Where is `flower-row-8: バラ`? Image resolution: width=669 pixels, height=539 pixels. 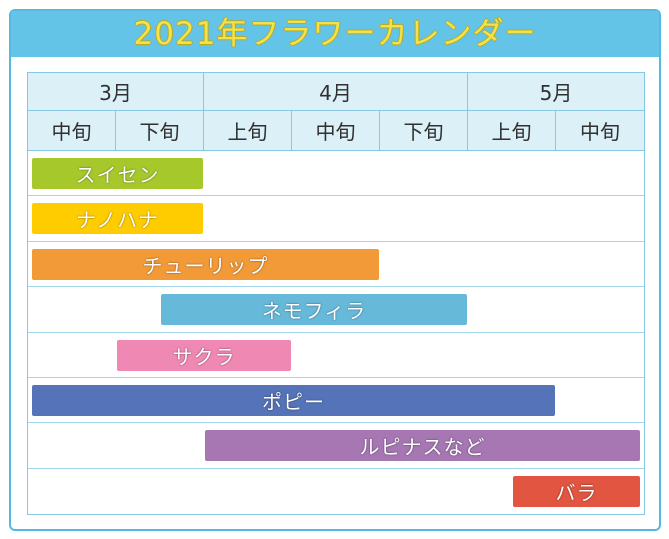
flower-row-8: バラ is located at coordinates (336, 491).